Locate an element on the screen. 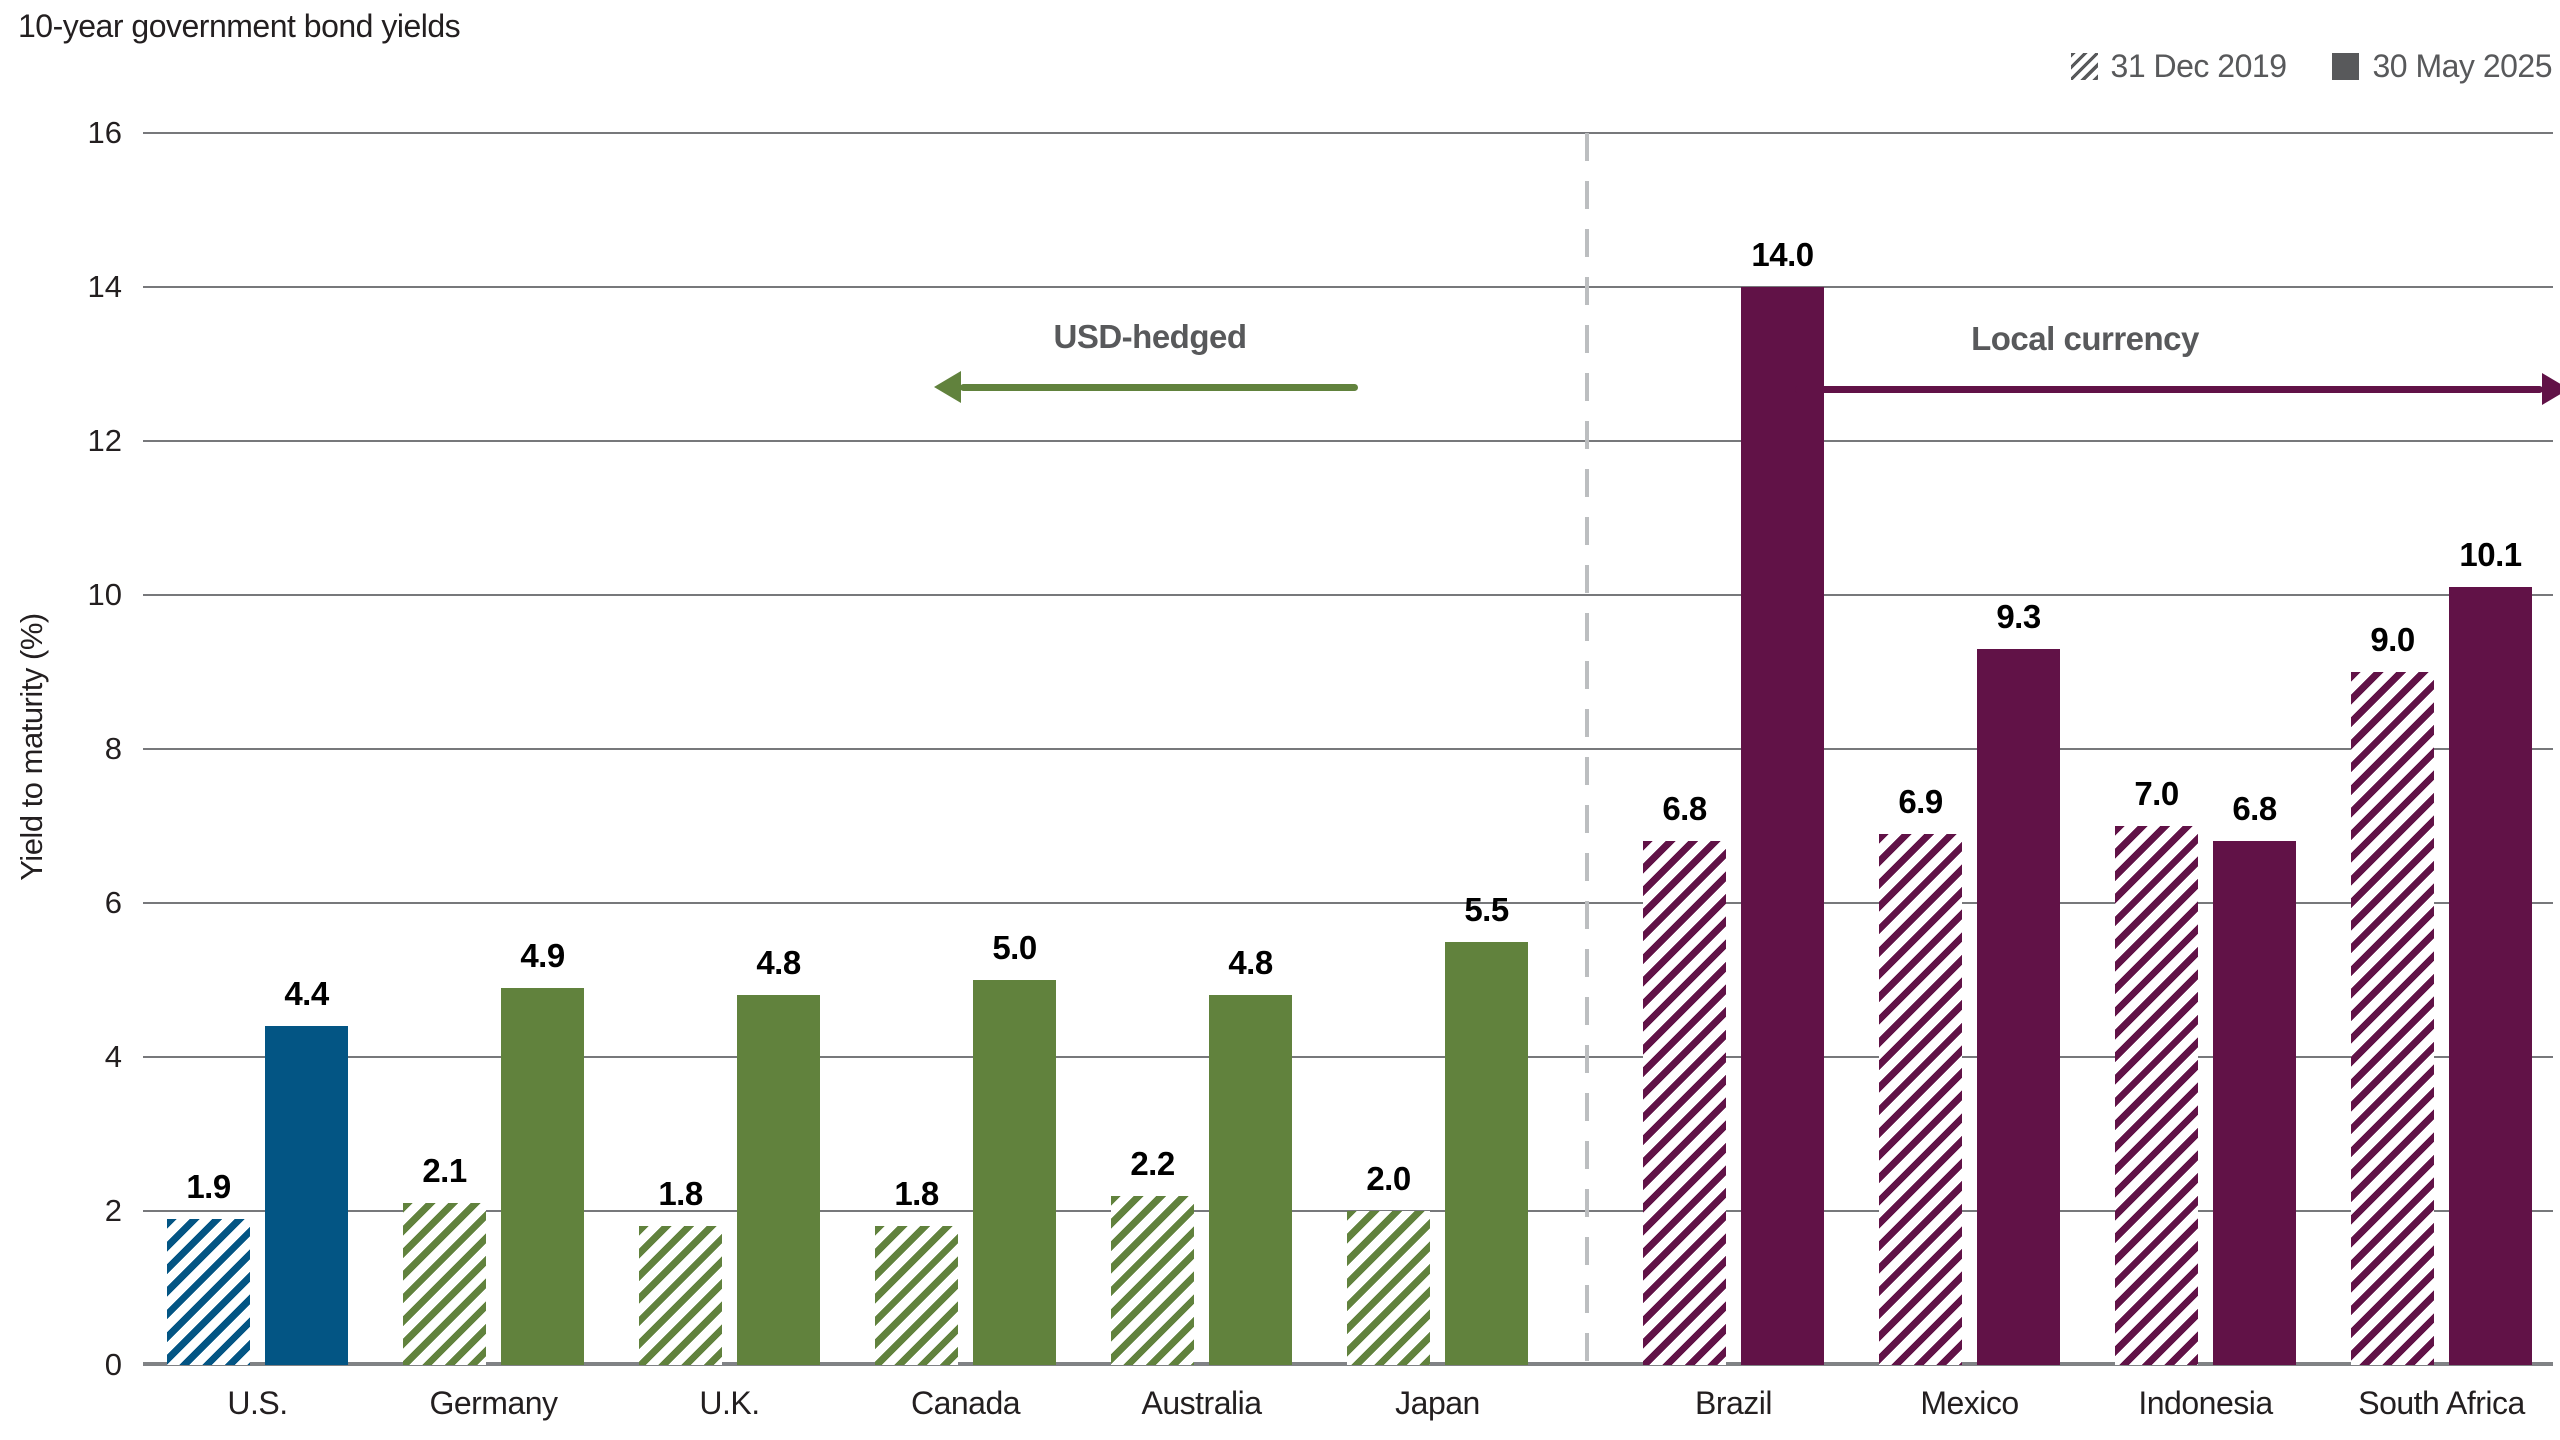  bar-u-k-30-may-2025 is located at coordinates (778, 1180).